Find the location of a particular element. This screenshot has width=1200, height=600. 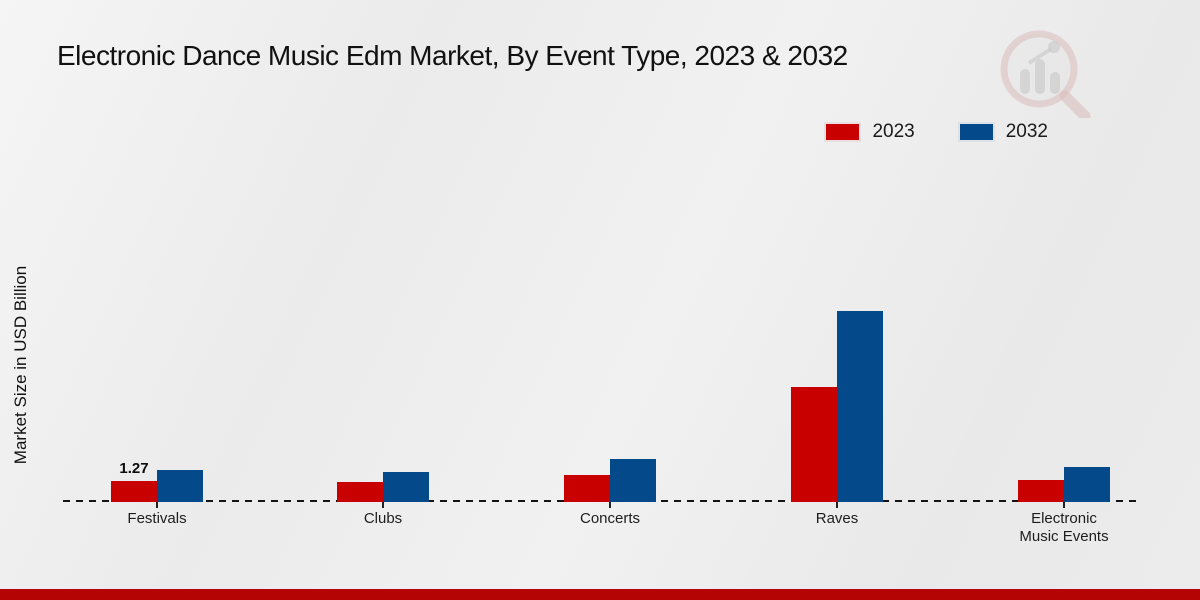

legend-label: 2032 is located at coordinates (1026, 131).